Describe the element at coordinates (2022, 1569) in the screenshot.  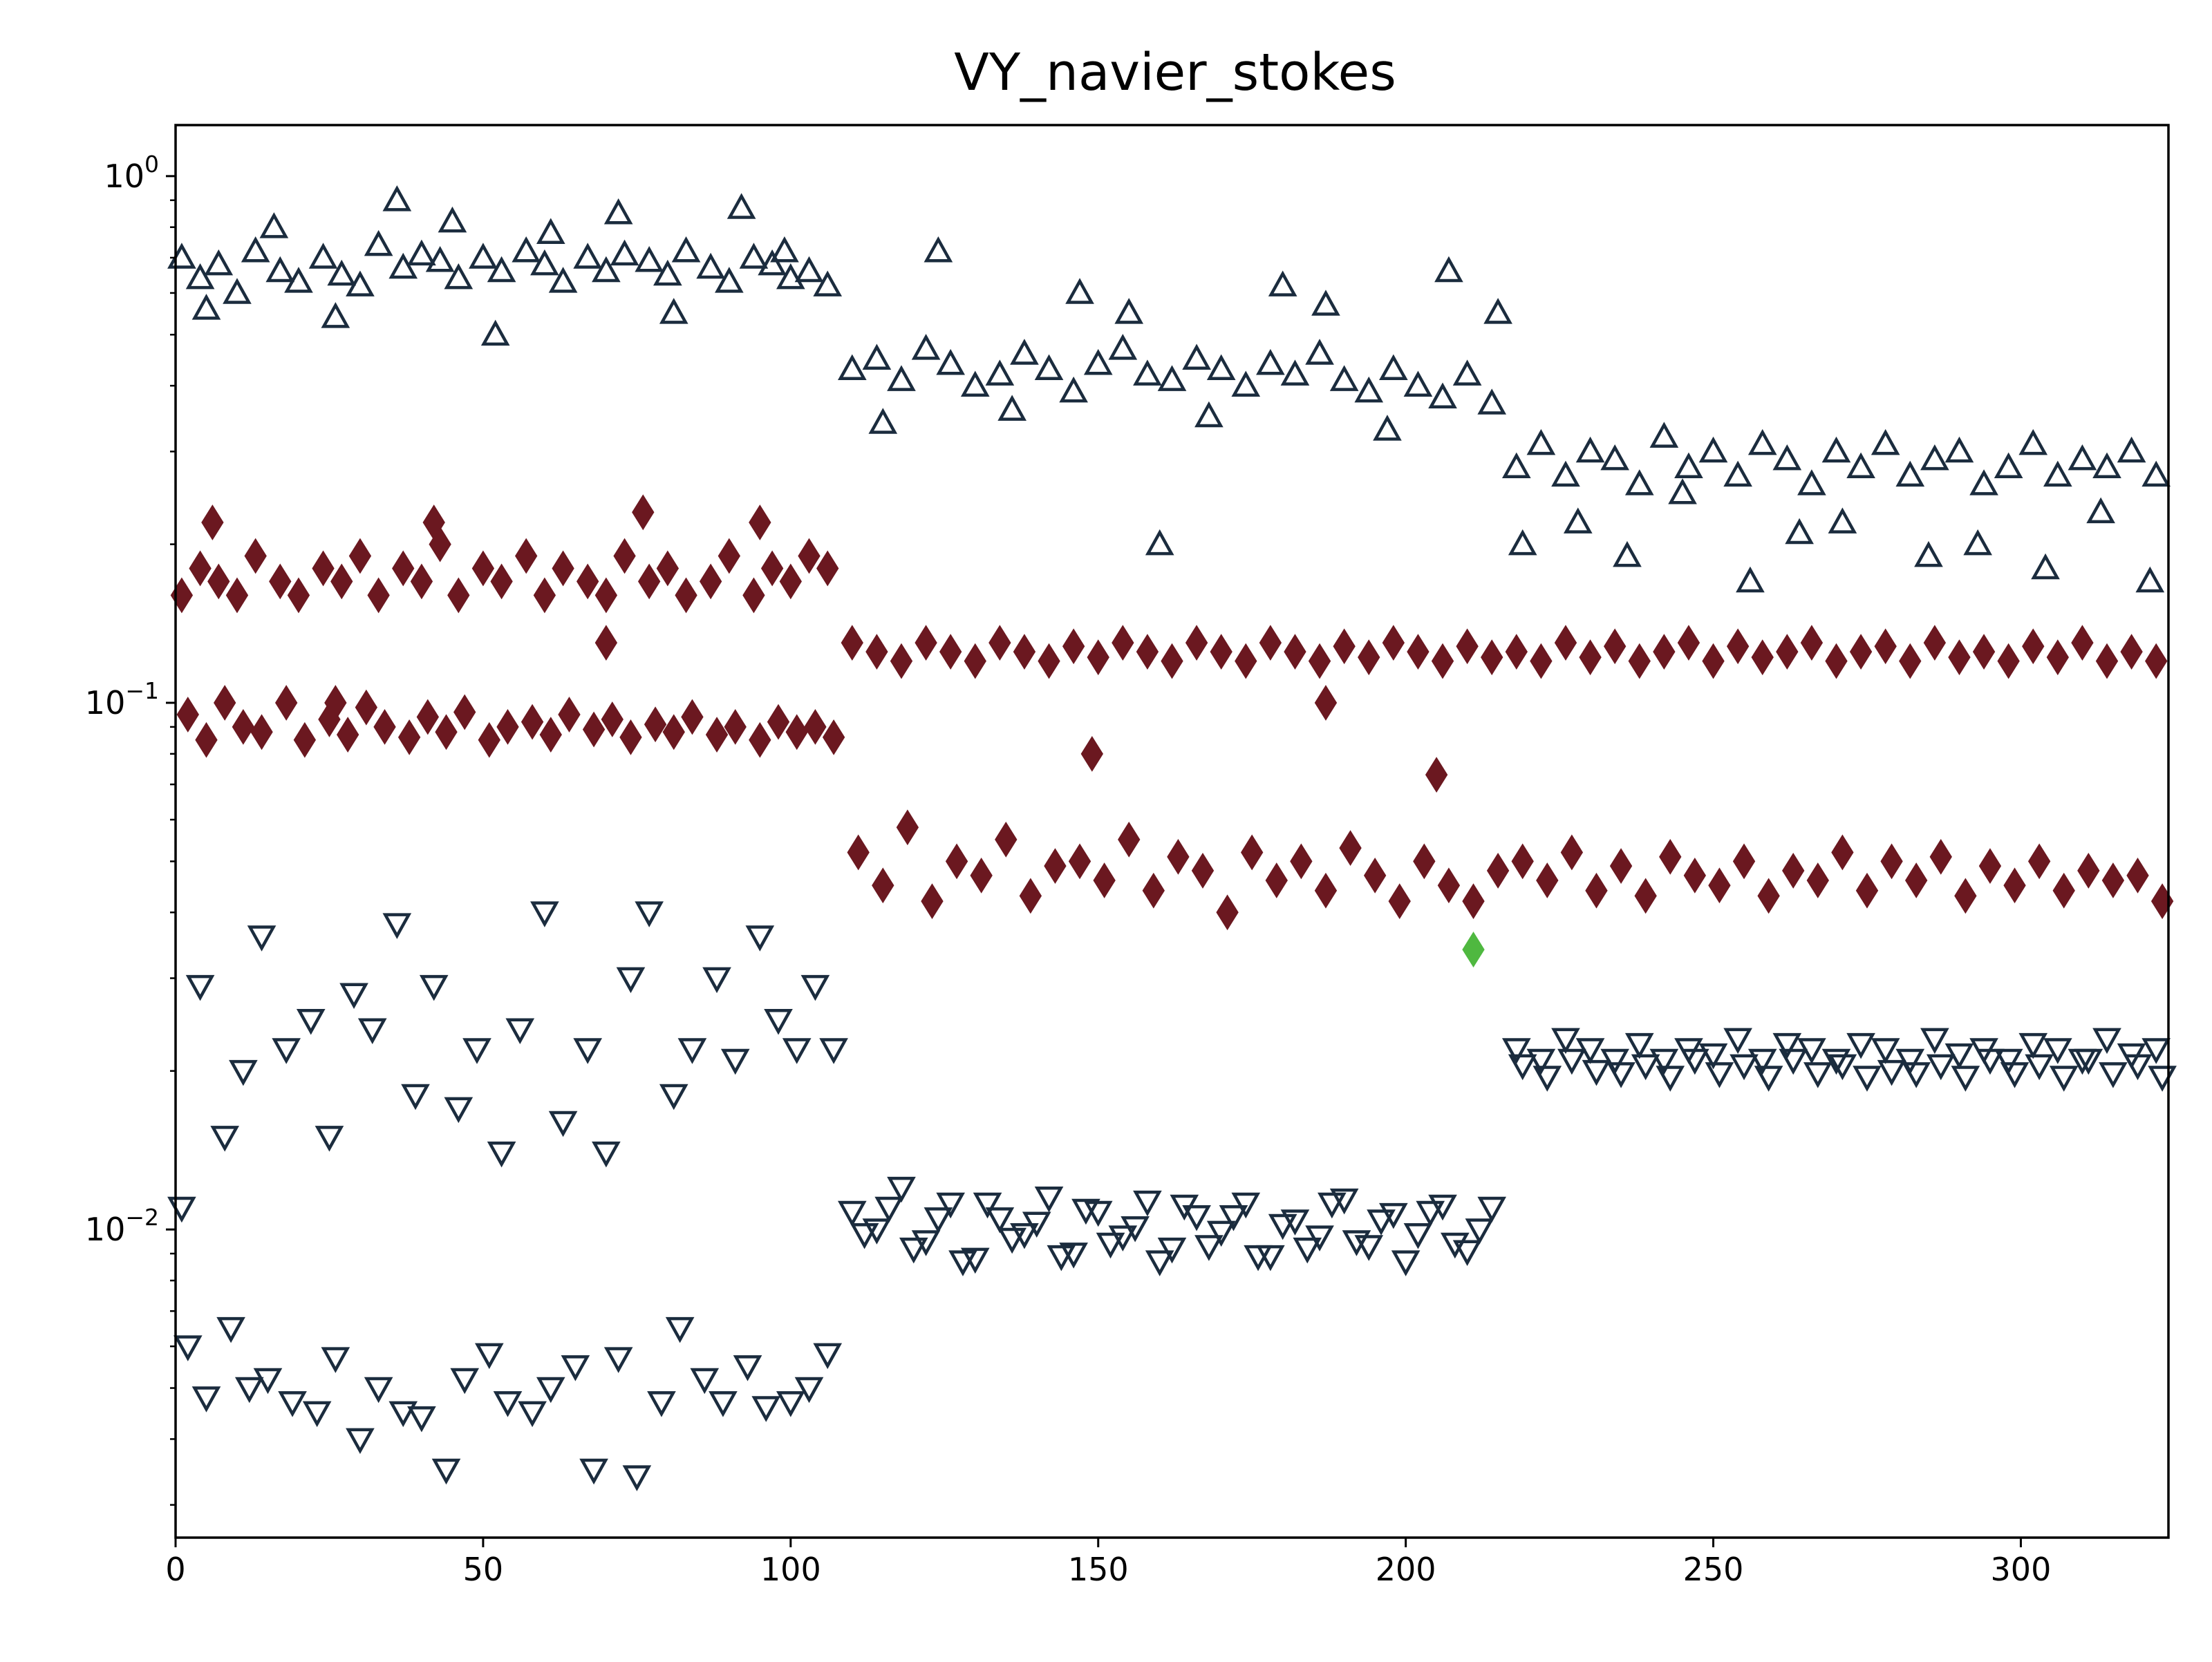
I see `x-tick-label: 300` at that location.